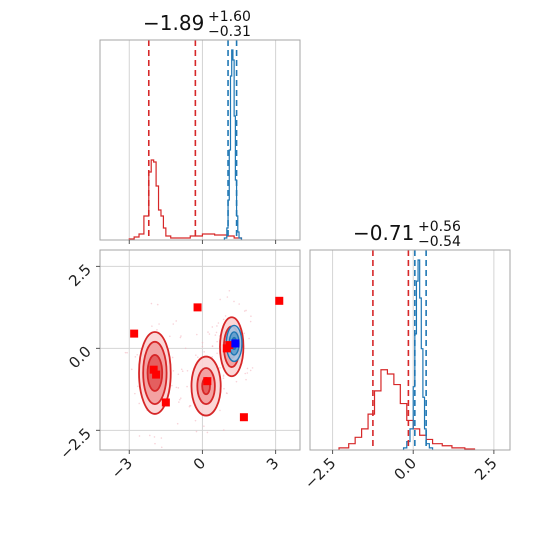 Image resolution: width=550 pixels, height=550 pixels. What do you see at coordinates (80, 357) in the screenshot?
I see `joint-ytick-label-1: 0.0` at bounding box center [80, 357].